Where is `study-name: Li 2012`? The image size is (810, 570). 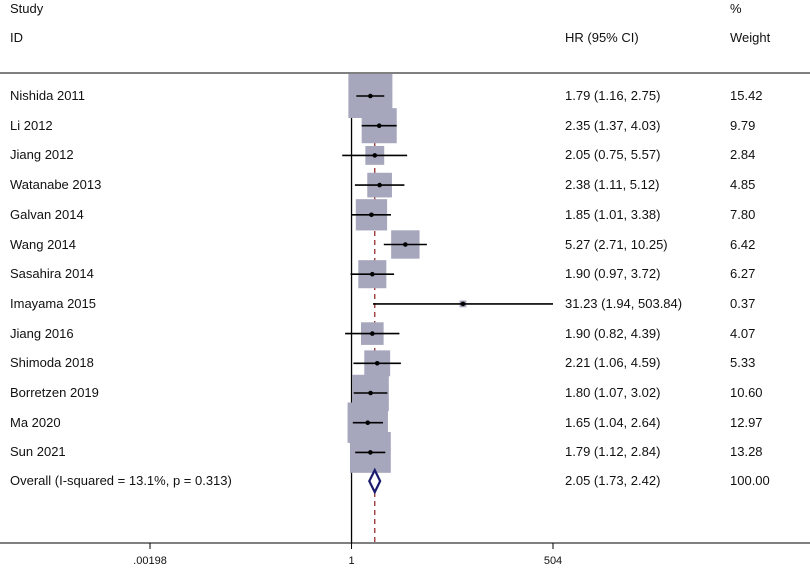 study-name: Li 2012 is located at coordinates (31, 125).